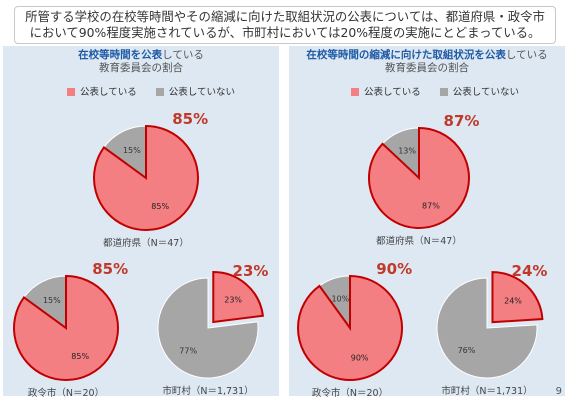 The height and width of the screenshot is (407, 570). Describe the element at coordinates (462, 121) in the screenshot. I see `big-percent-label: 87%` at that location.